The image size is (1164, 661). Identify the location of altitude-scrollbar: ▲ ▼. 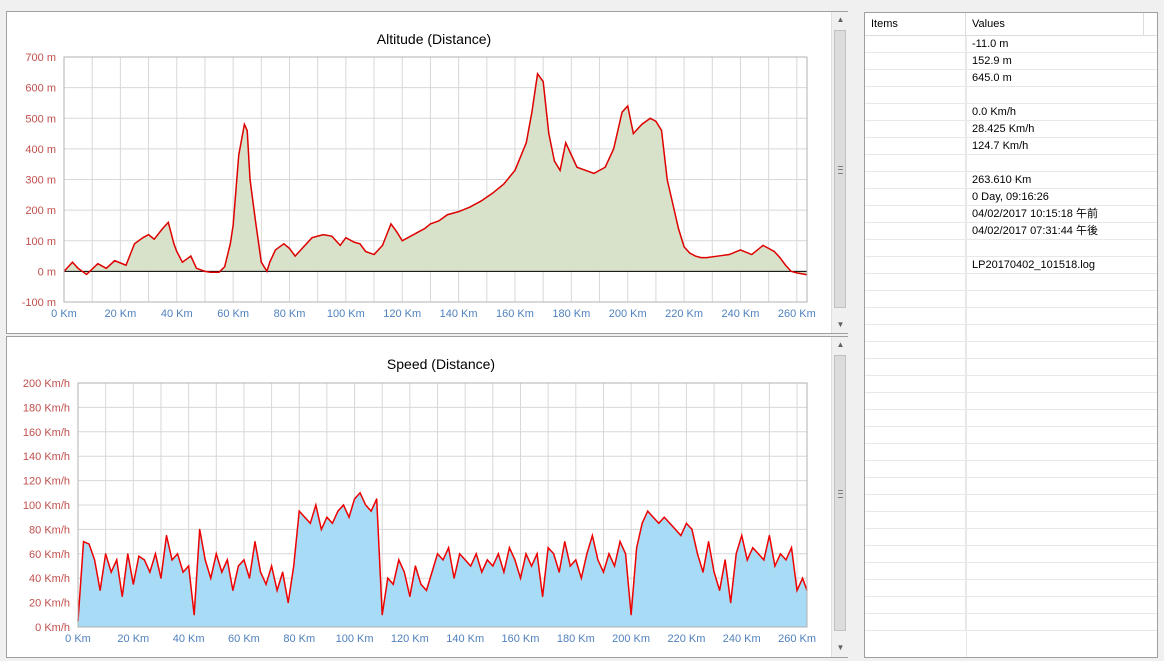
(840, 172).